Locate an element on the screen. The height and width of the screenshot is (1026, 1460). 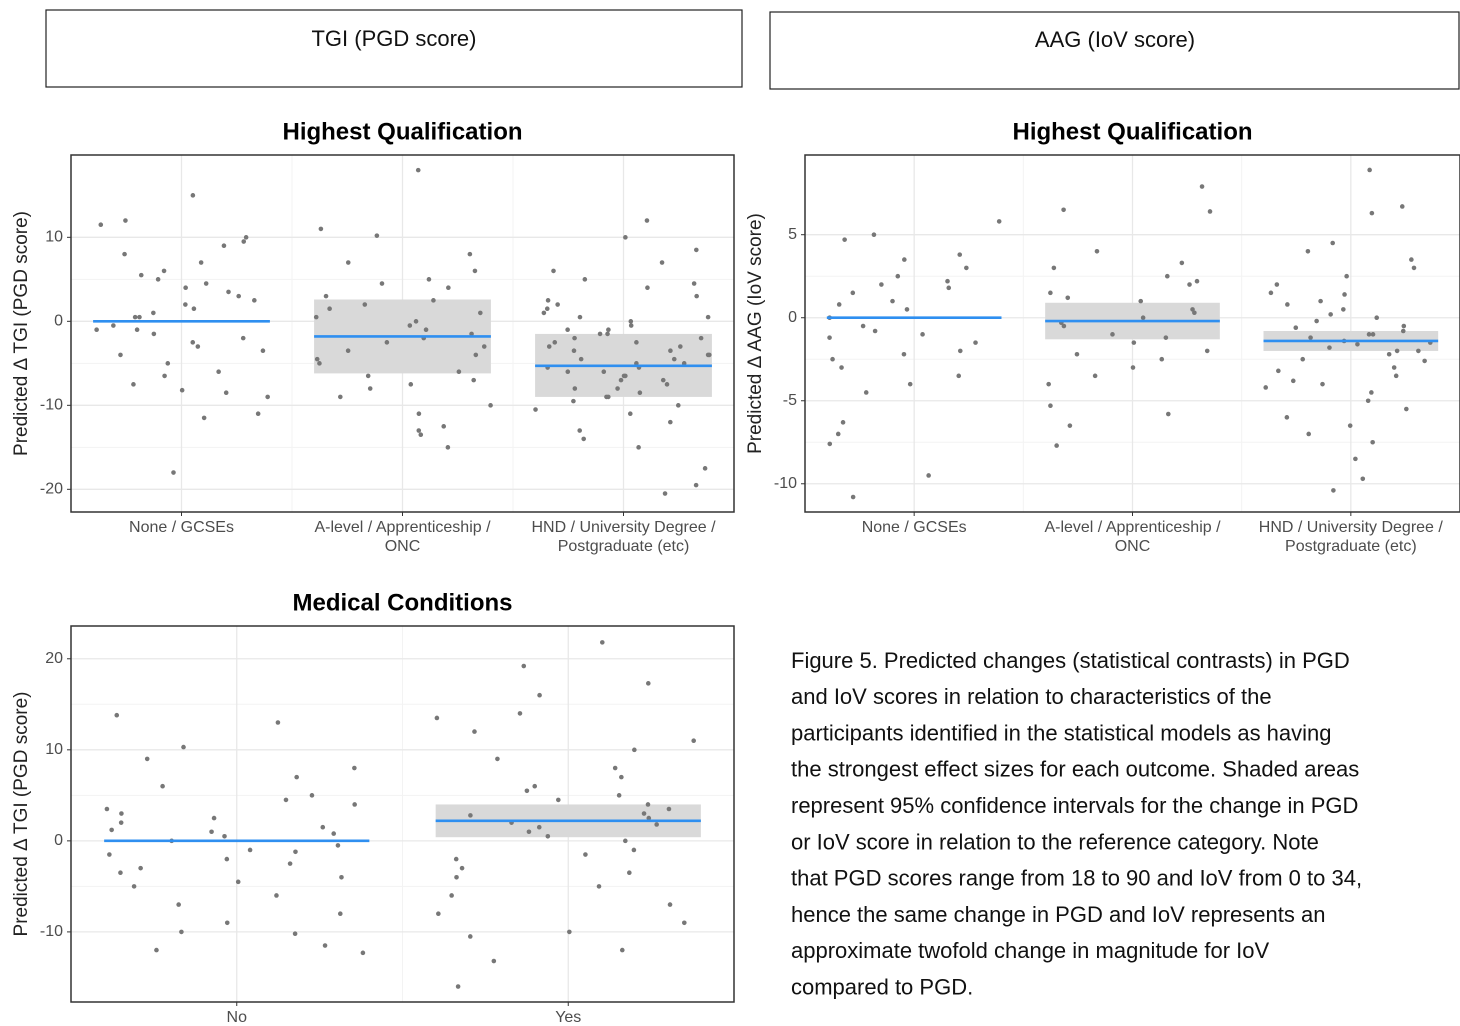
caption-line: compared to PGD. is located at coordinates (882, 987).